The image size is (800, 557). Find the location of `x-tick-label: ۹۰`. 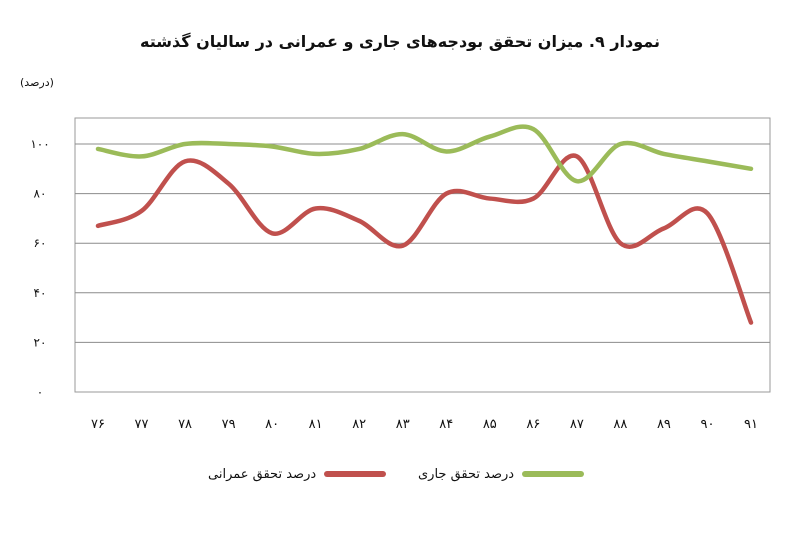

x-tick-label: ۹۰ is located at coordinates (707, 424).